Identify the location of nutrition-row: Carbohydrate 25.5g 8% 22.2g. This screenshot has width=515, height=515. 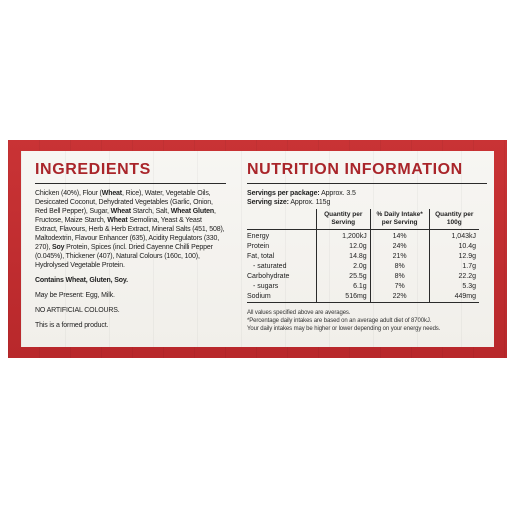
(363, 277).